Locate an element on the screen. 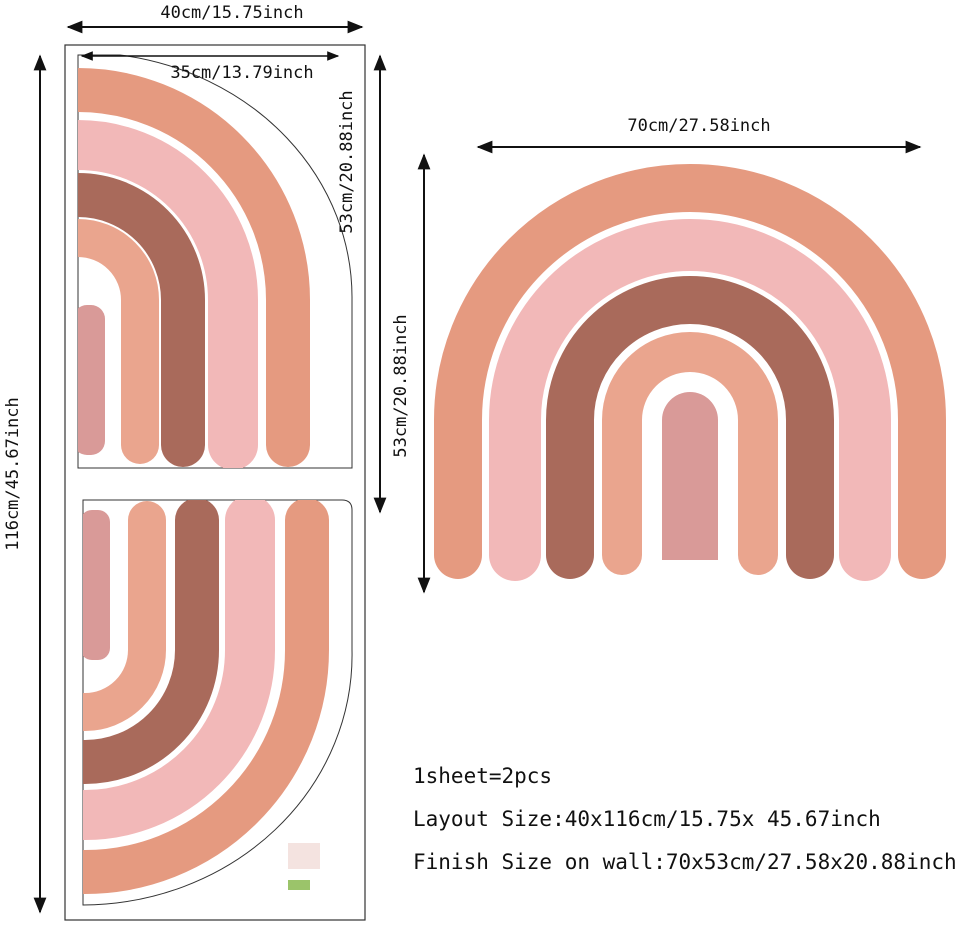 The height and width of the screenshot is (942, 960). dimension-label: 35cm/13.79inch is located at coordinates (241, 73).